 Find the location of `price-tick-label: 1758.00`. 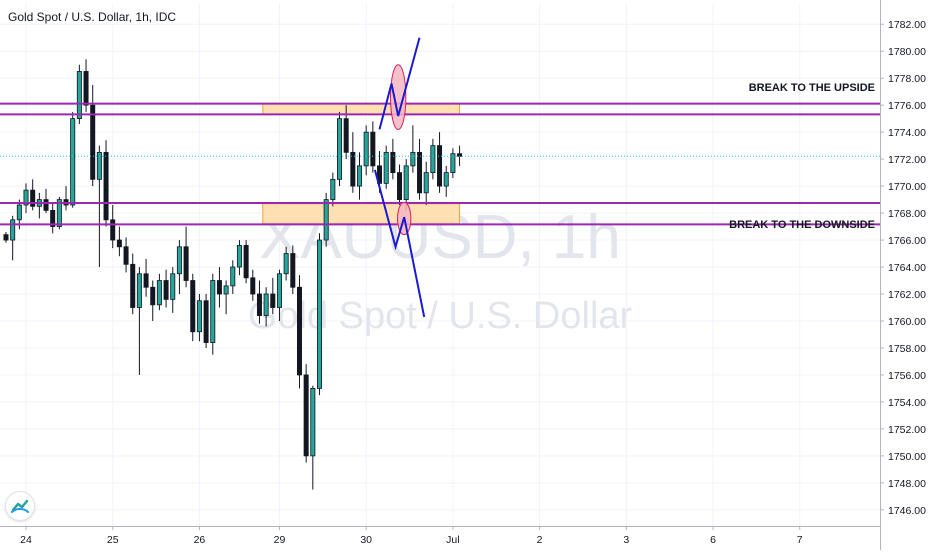

price-tick-label: 1758.00 is located at coordinates (907, 349).